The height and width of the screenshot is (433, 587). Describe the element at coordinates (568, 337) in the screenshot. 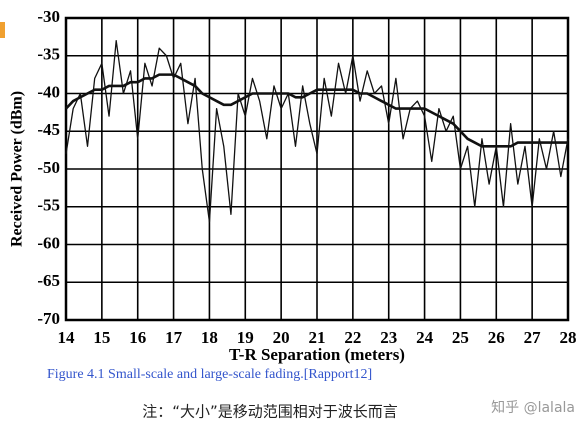

I see `x-tick-label: 28` at that location.